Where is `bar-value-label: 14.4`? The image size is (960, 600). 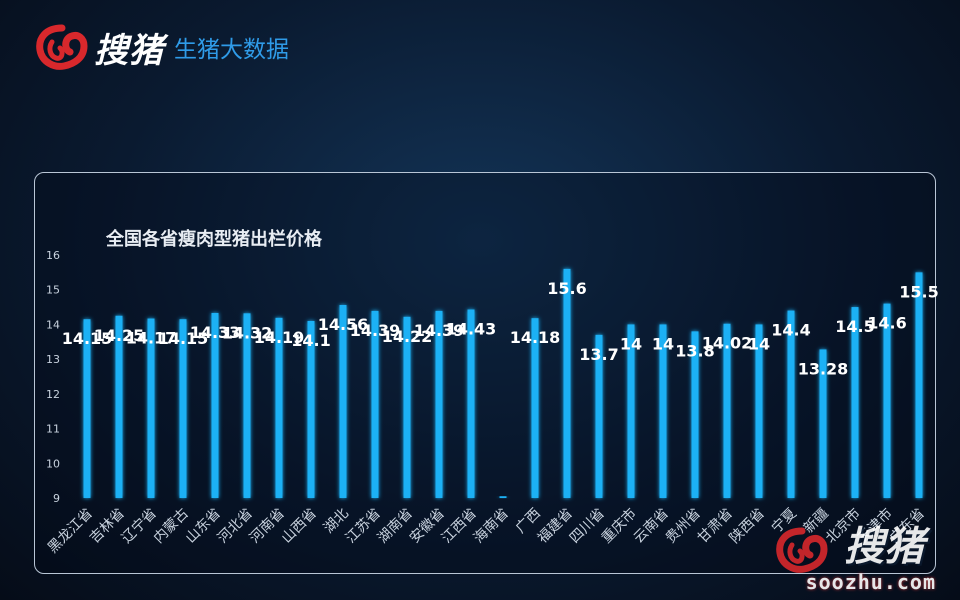 bar-value-label: 14.4 is located at coordinates (790, 330).